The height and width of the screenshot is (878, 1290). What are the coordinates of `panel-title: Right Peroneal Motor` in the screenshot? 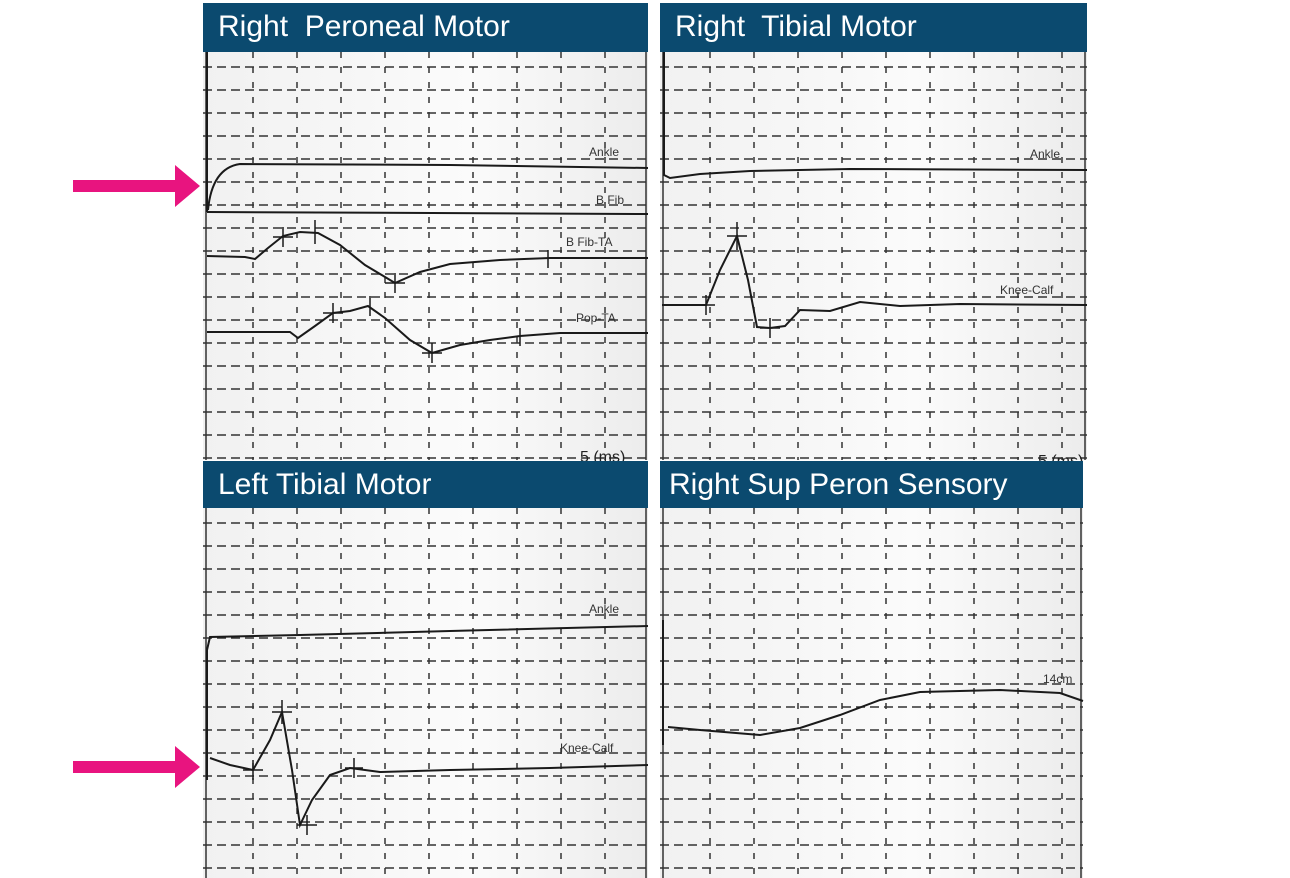 It's located at (425, 27).